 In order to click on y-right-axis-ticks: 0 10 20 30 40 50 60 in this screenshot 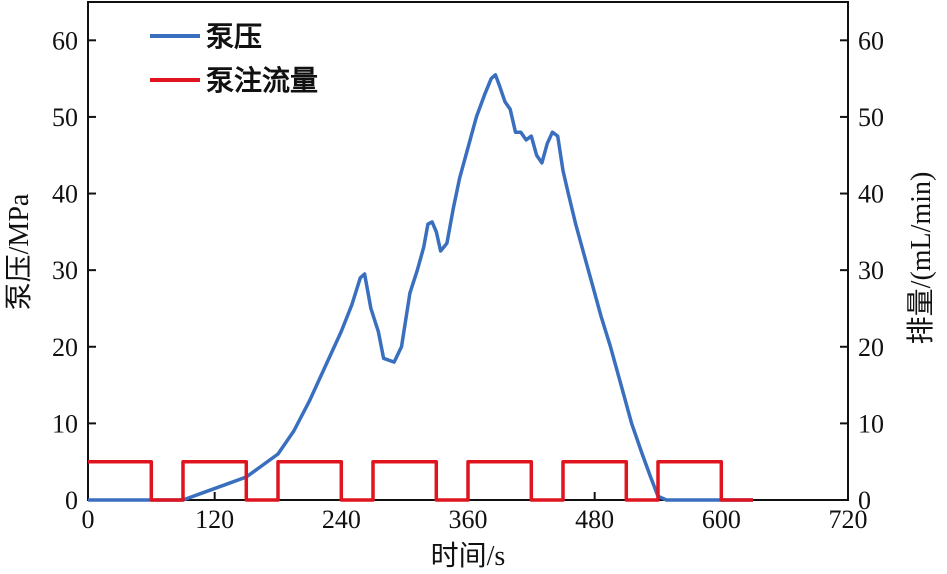, I will do `click(862, 270)`.